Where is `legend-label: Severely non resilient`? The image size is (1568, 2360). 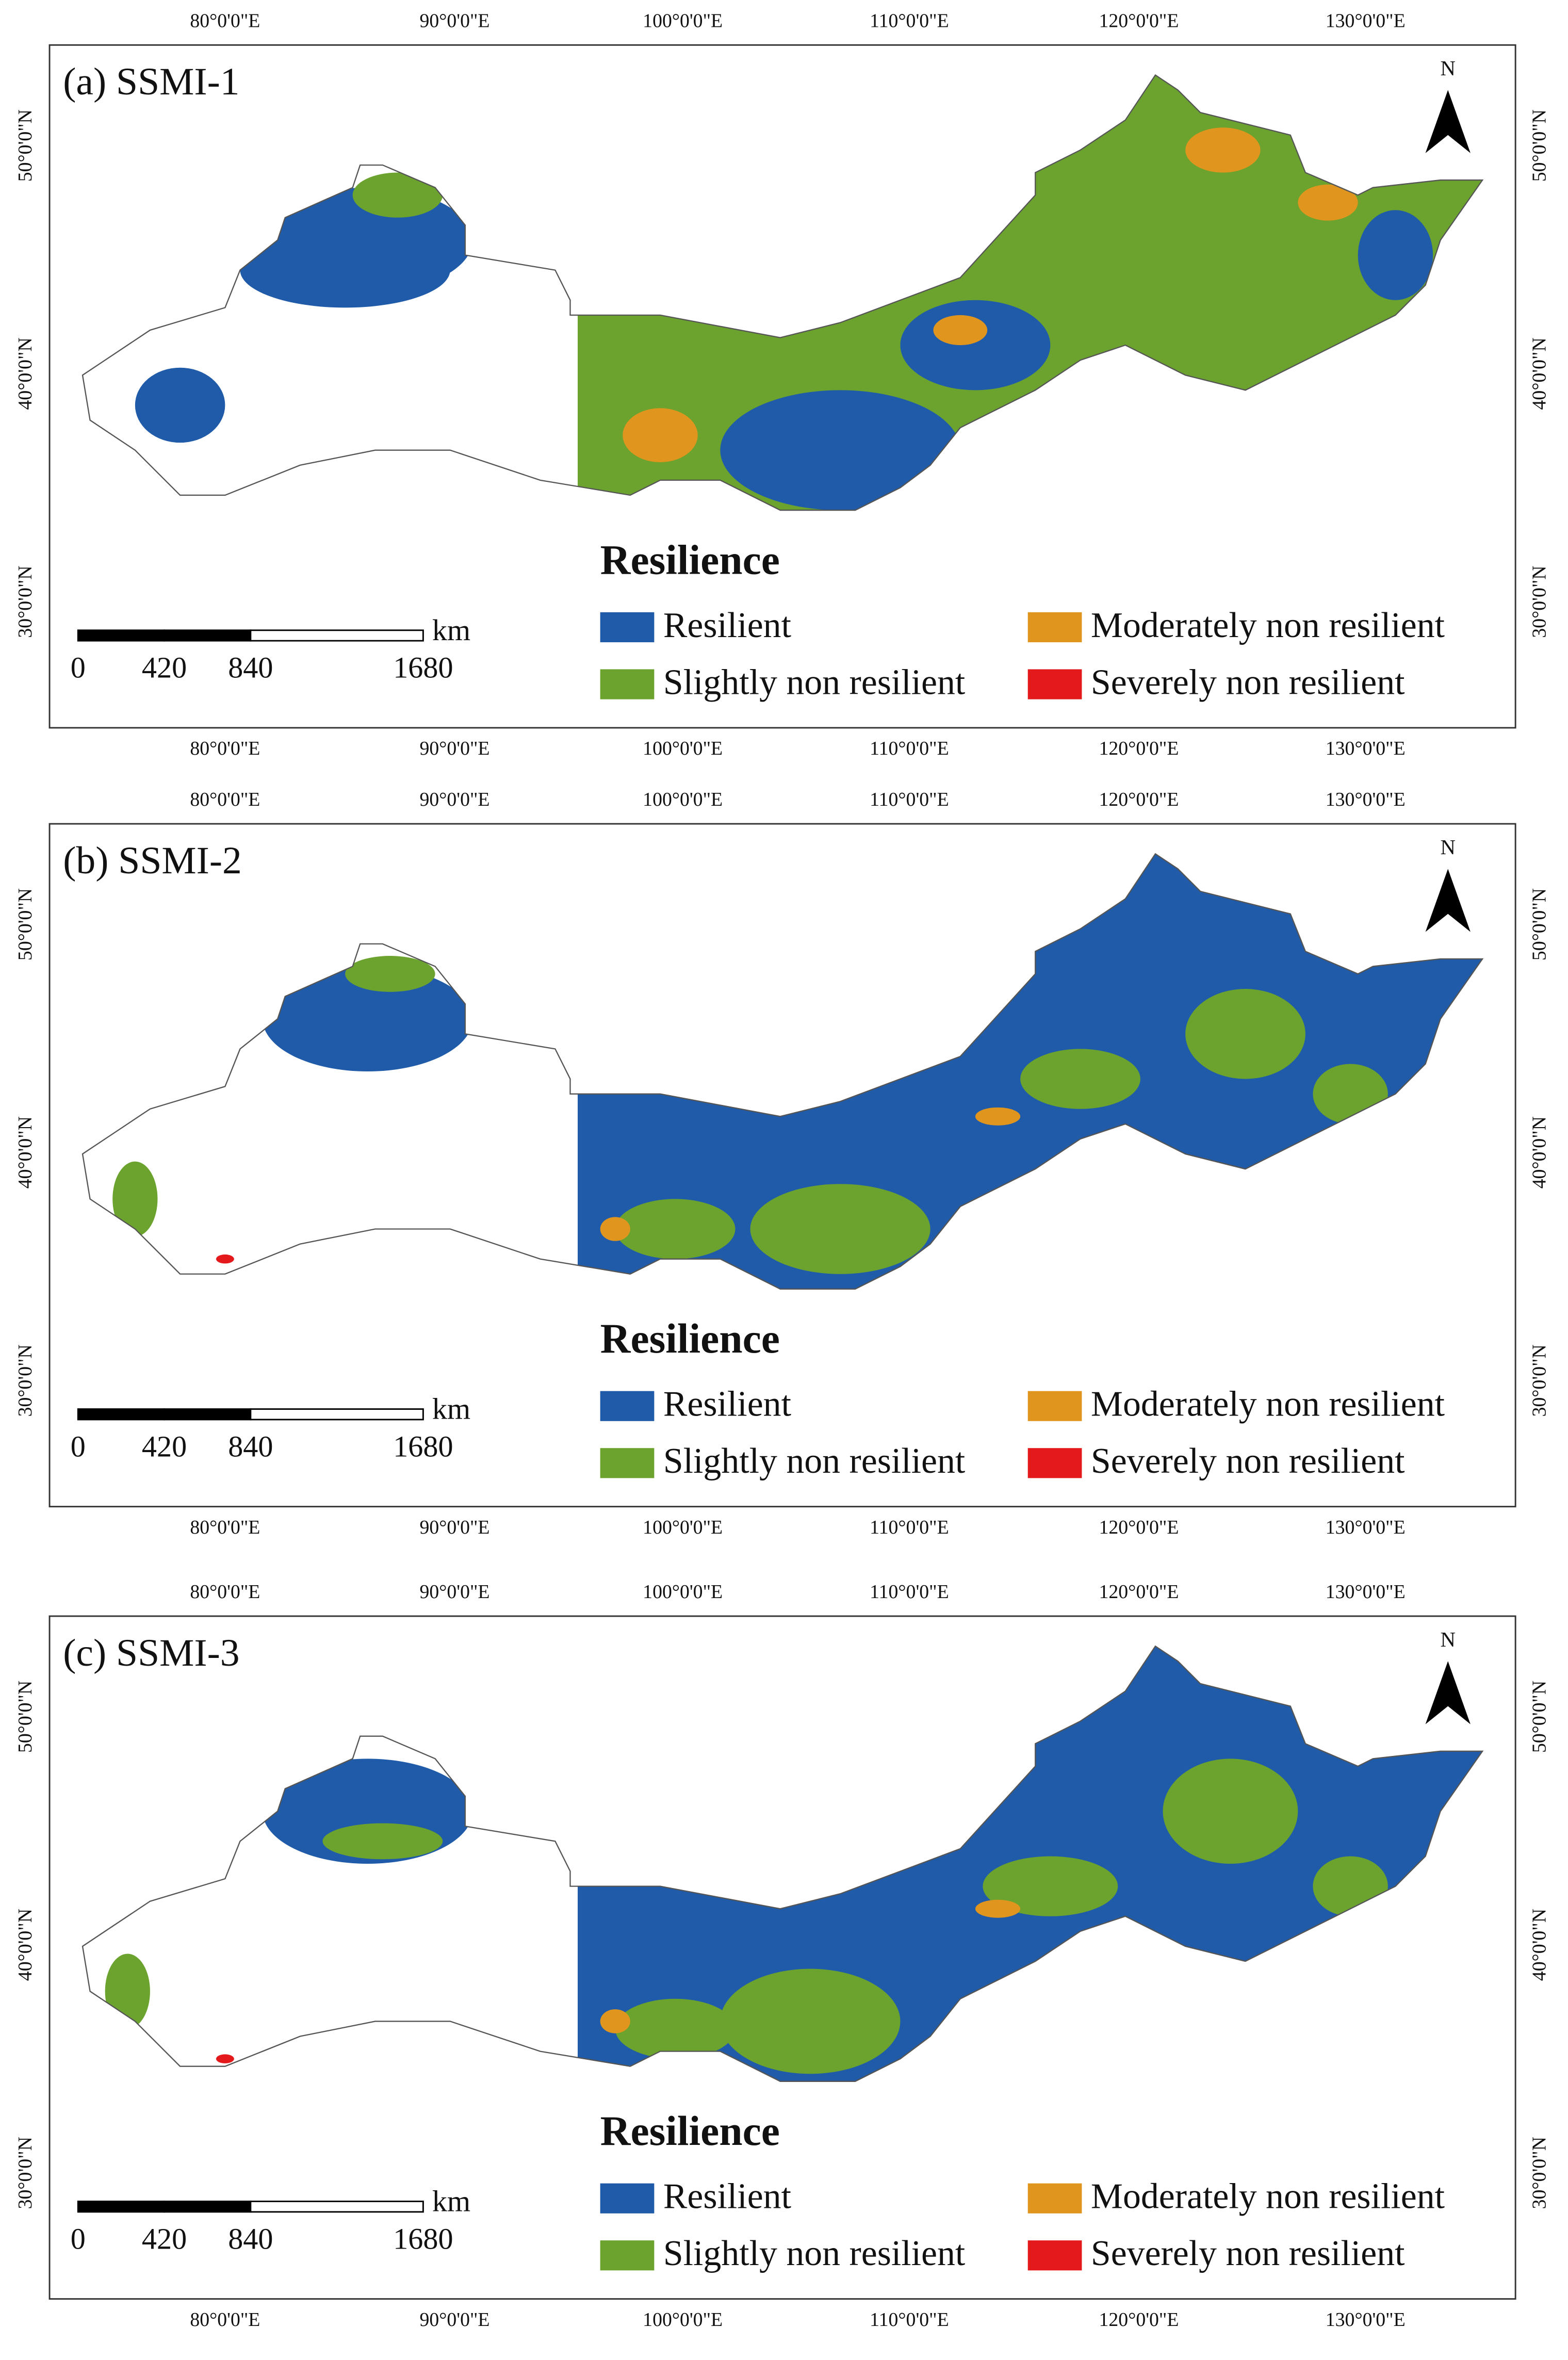
legend-label: Severely non resilient is located at coordinates (1248, 682).